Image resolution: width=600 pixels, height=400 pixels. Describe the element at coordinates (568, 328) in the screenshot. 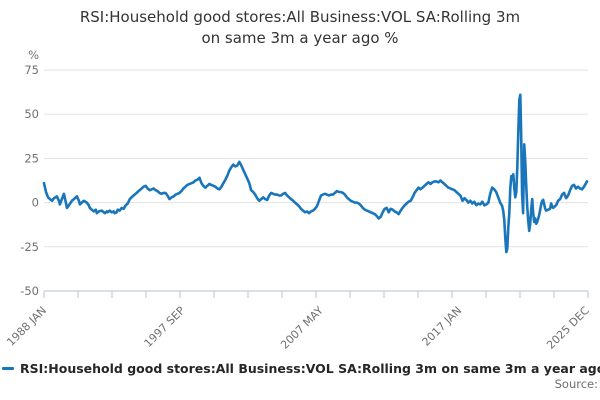

I see `x-tick-label: 2025 DEC` at that location.